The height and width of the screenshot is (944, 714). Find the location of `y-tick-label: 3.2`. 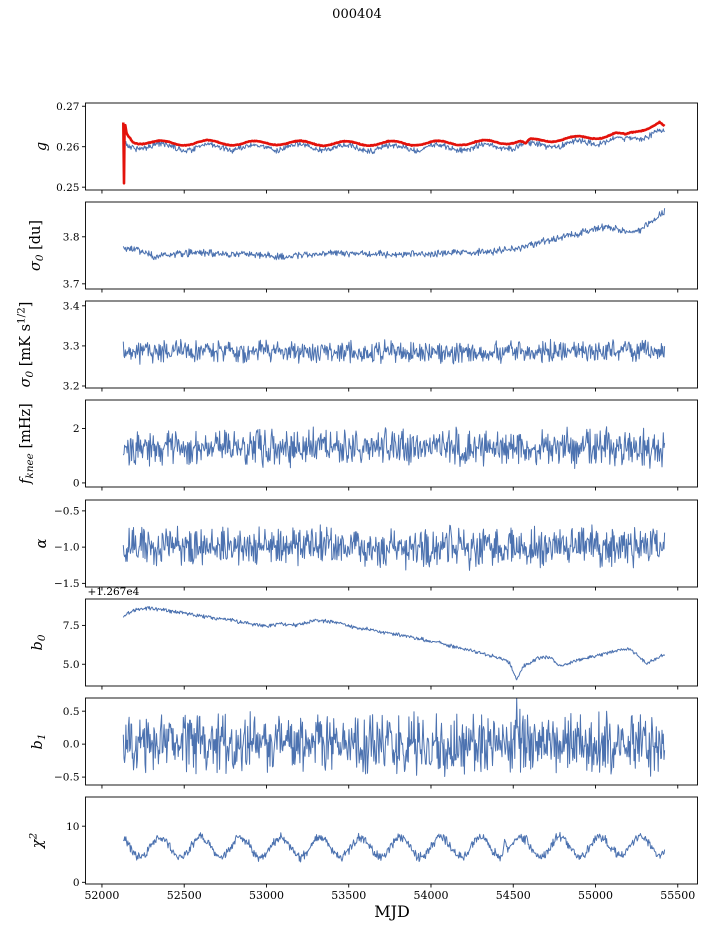

y-tick-label: 3.2 is located at coordinates (71, 387).